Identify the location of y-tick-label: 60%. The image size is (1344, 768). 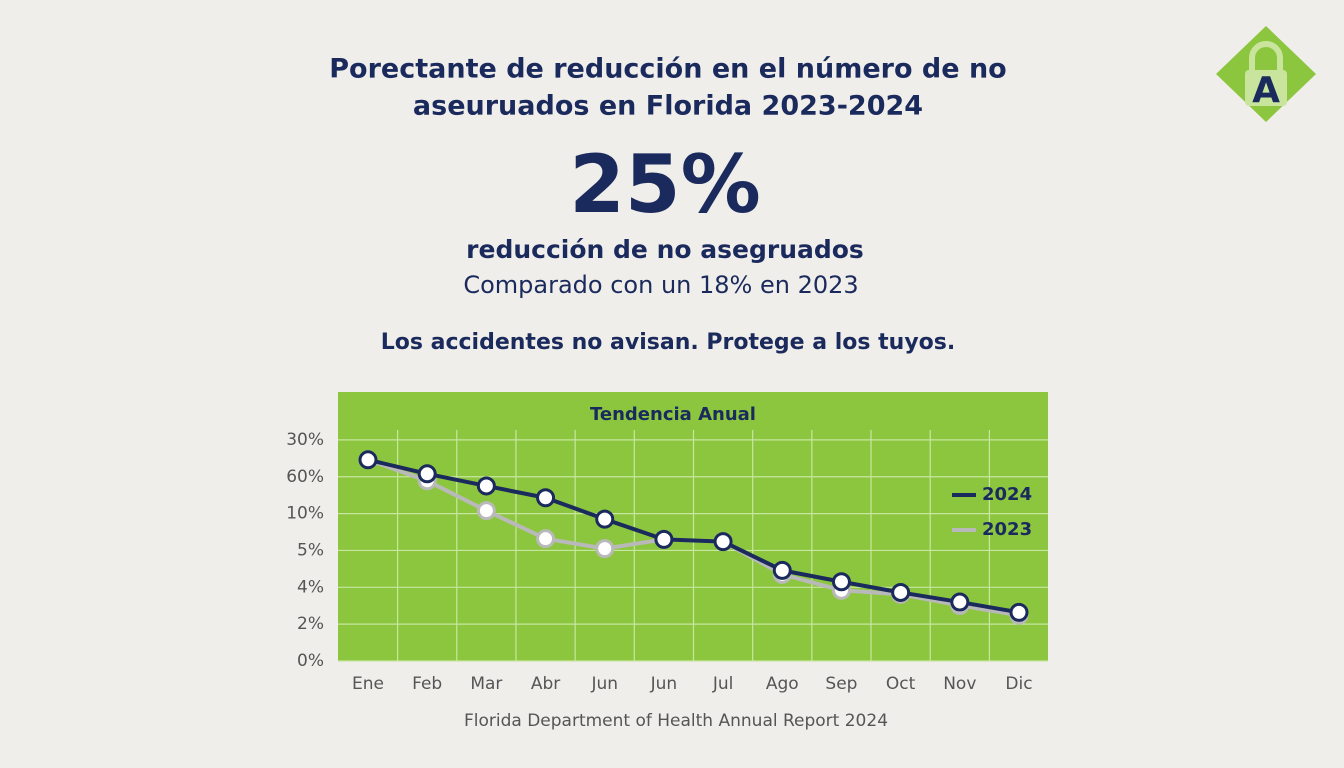
(305, 477).